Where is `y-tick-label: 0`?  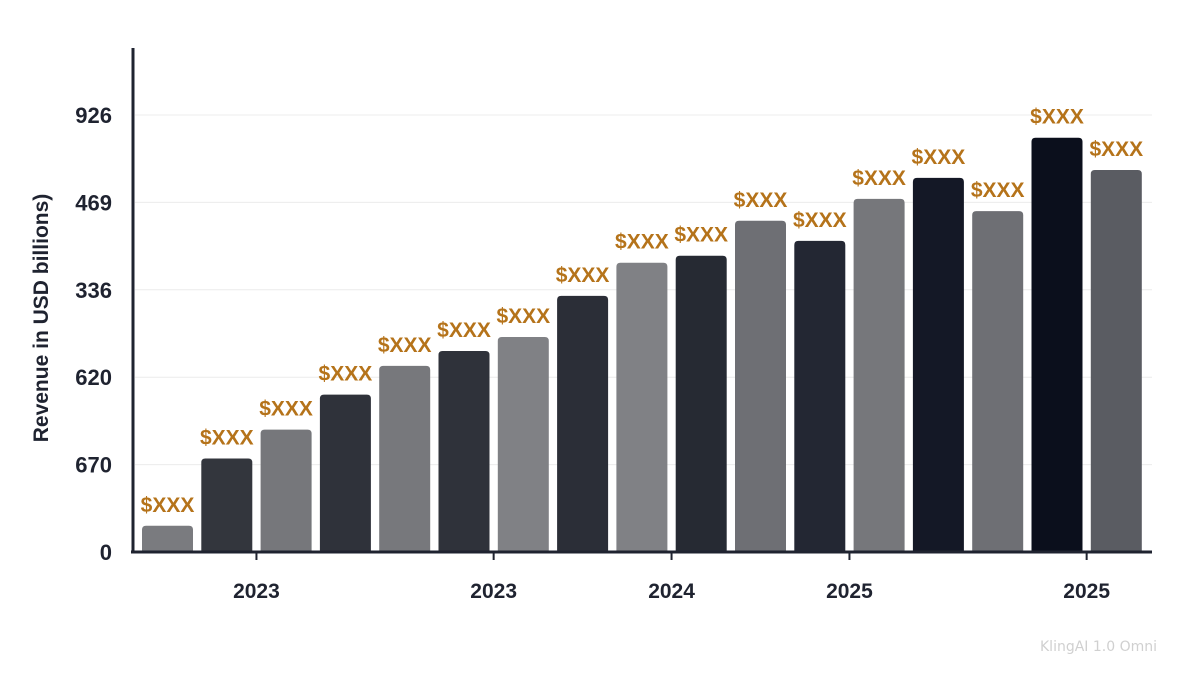
y-tick-label: 0 is located at coordinates (106, 552).